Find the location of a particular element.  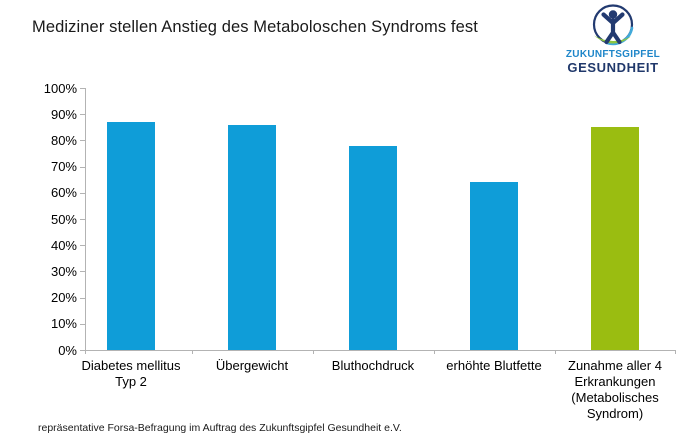

y-axis-tick-label: 80% is located at coordinates (63, 140).